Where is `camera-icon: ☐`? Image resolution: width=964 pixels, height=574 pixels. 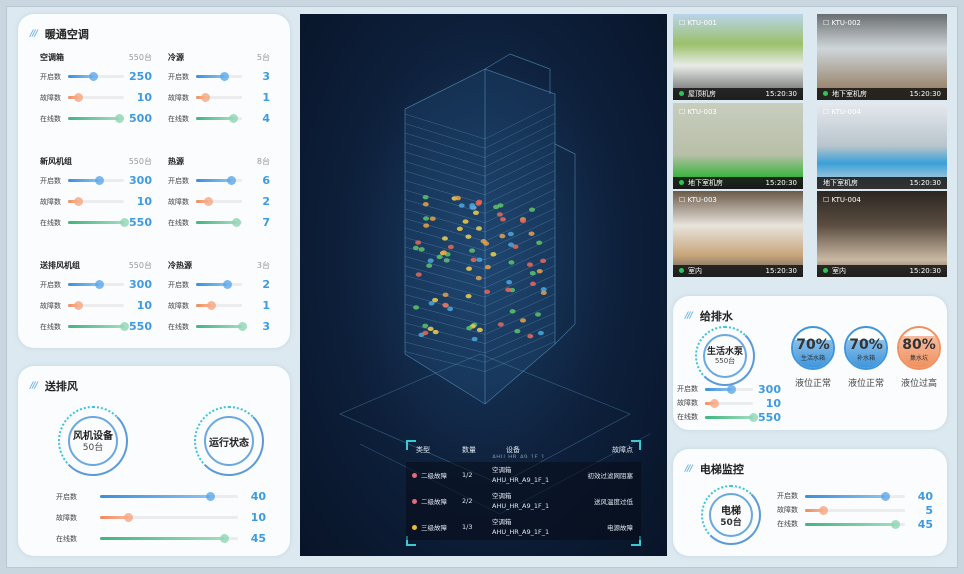
camera-icon: ☐ is located at coordinates (682, 200).